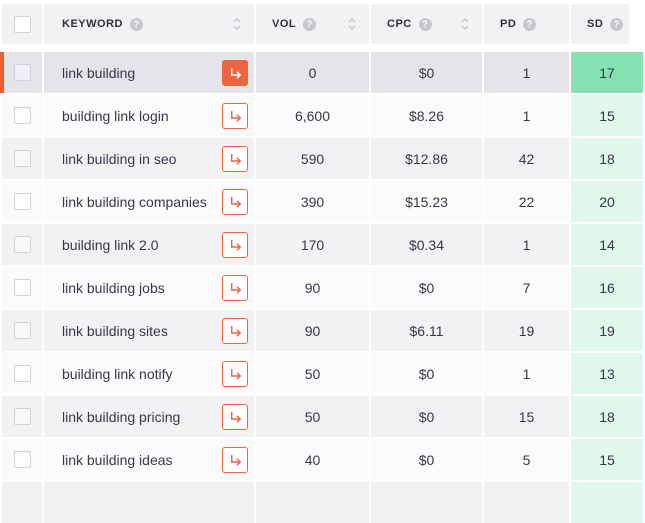 Image resolution: width=645 pixels, height=523 pixels. What do you see at coordinates (110, 244) in the screenshot?
I see `keyword-label: building link 2.0` at bounding box center [110, 244].